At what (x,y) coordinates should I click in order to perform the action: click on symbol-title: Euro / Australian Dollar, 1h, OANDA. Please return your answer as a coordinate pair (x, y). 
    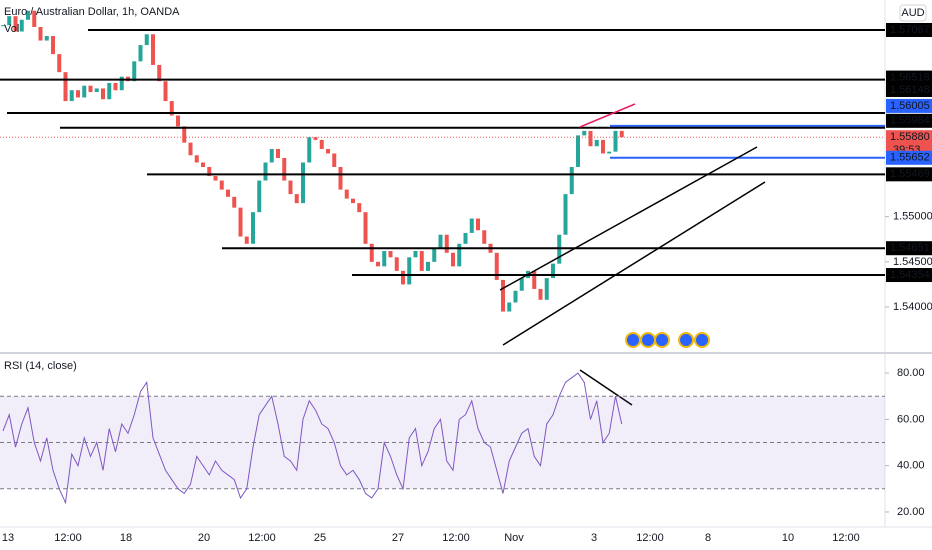
    Looking at the image, I should click on (92, 12).